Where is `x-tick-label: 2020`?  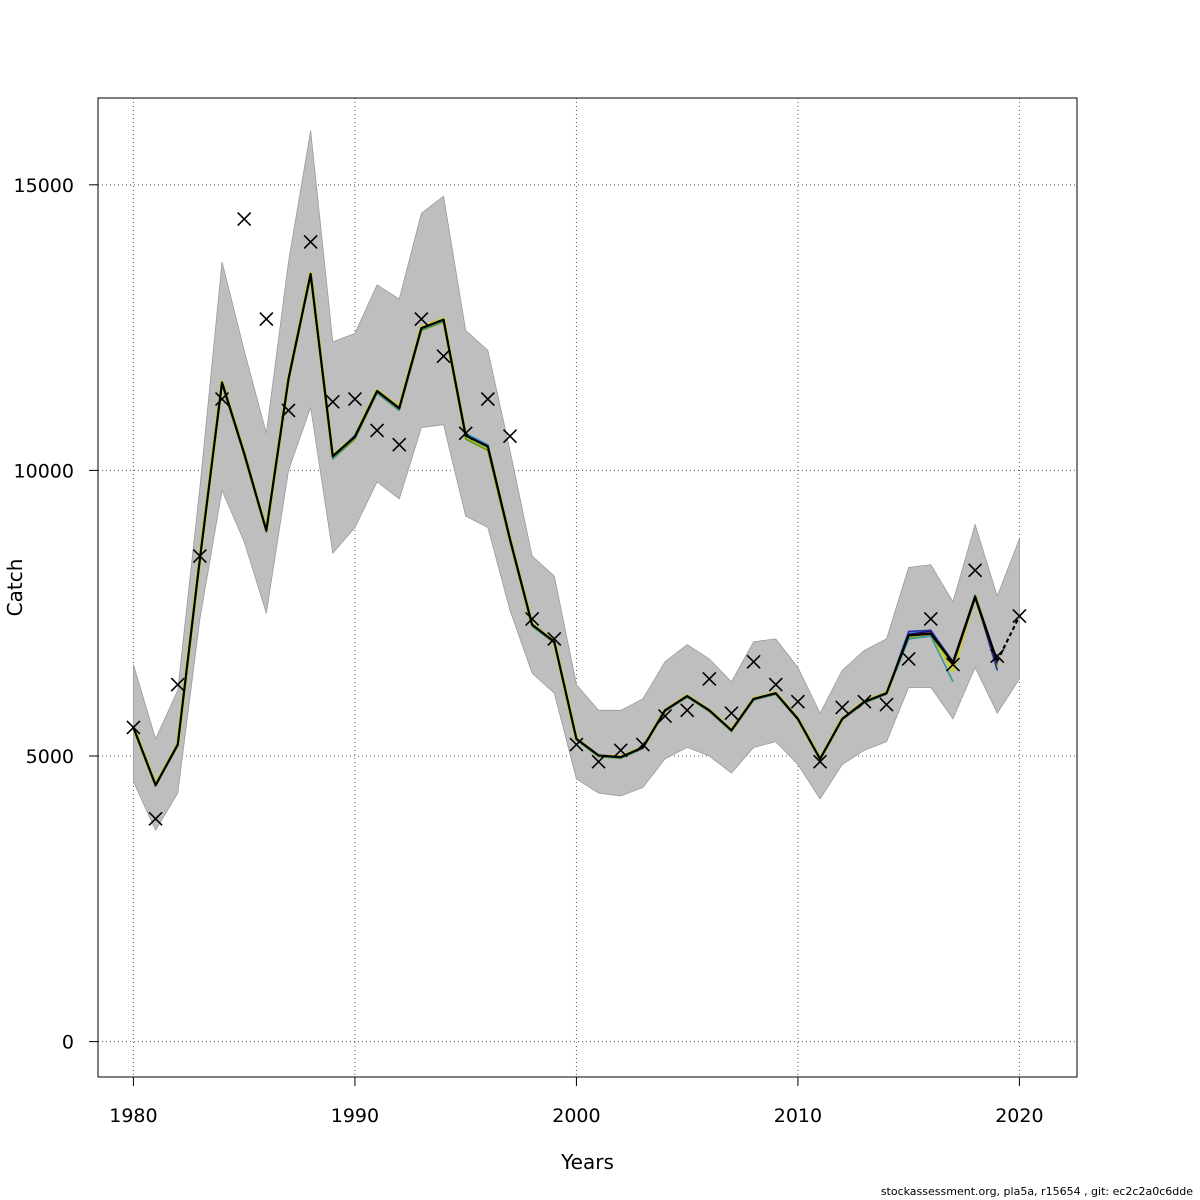
x-tick-label: 2020 is located at coordinates (1019, 1116).